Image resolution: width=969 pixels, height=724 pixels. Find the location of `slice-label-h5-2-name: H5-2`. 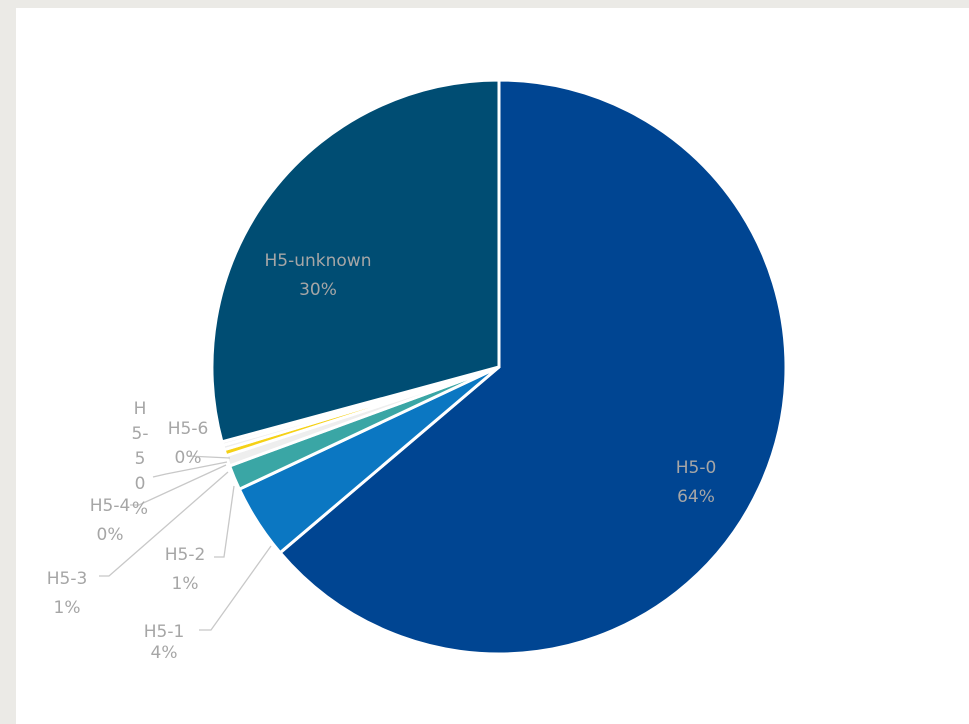

slice-label-h5-2-name: H5-2 is located at coordinates (185, 555).